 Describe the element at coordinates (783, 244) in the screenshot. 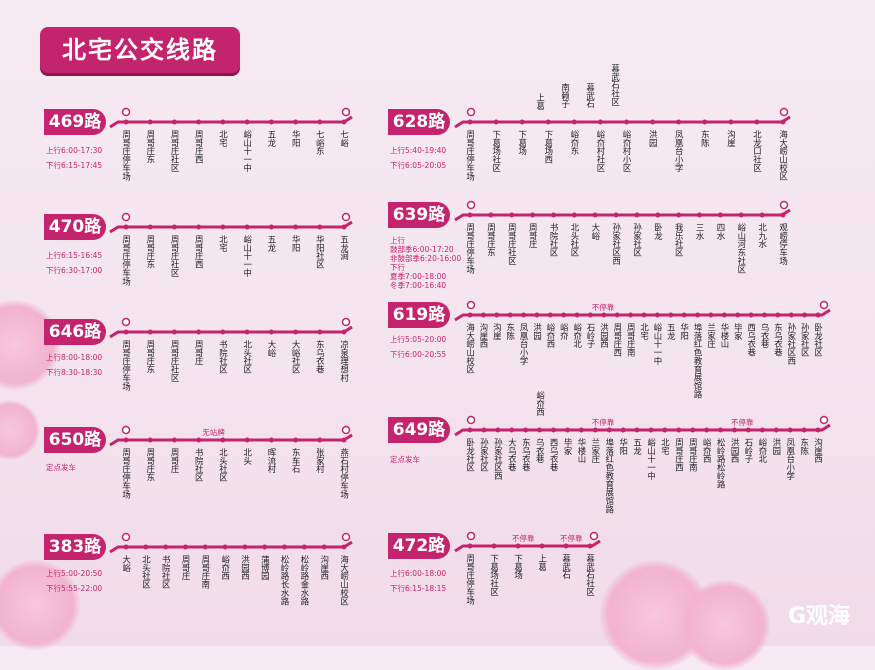

I see `stop-label: 观崂停车场` at that location.